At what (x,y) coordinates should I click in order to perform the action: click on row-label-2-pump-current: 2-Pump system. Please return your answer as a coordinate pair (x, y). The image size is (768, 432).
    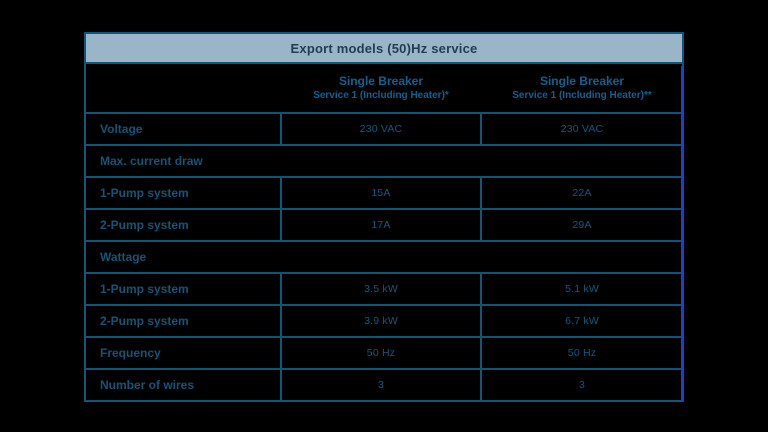
    Looking at the image, I should click on (183, 225).